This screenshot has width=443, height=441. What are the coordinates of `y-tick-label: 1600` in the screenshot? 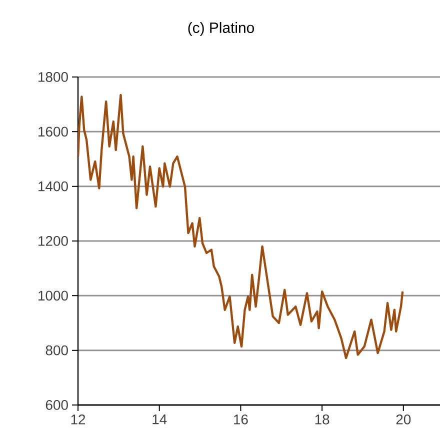 It's located at (53, 131).